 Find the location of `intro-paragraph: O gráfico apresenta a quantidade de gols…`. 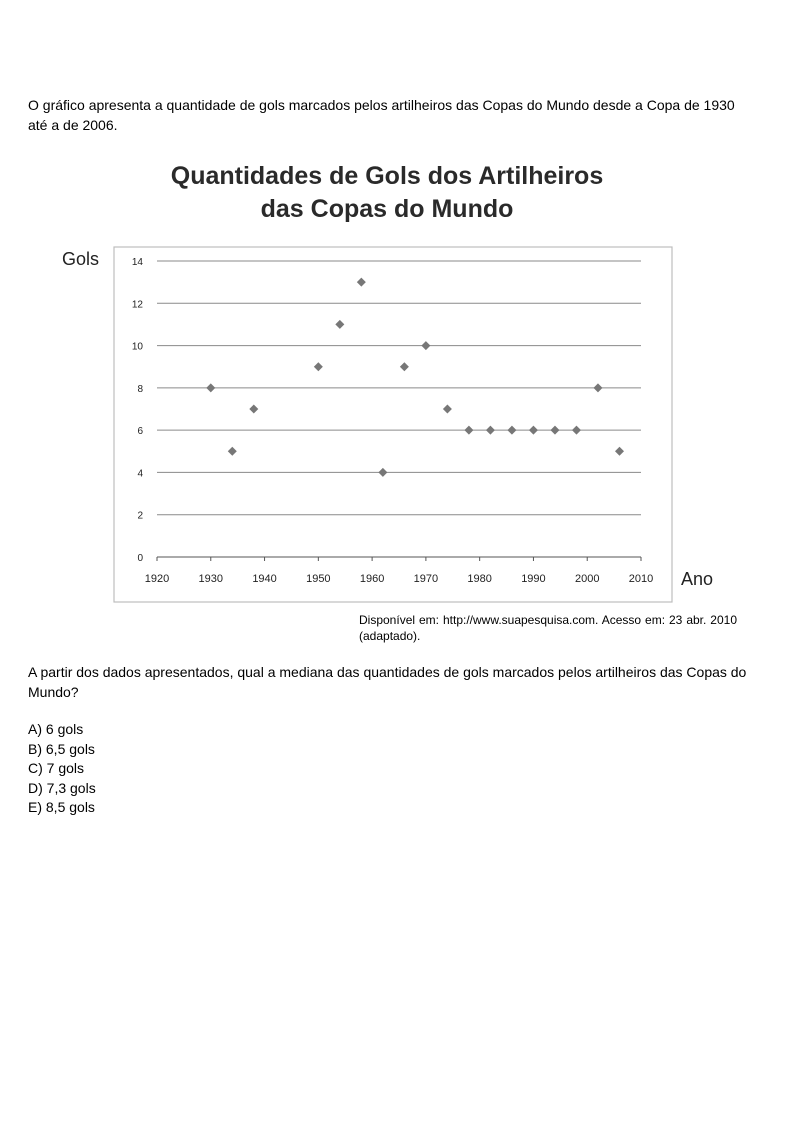

intro-paragraph: O gráfico apresenta a quantidade de gols… is located at coordinates (381, 115).